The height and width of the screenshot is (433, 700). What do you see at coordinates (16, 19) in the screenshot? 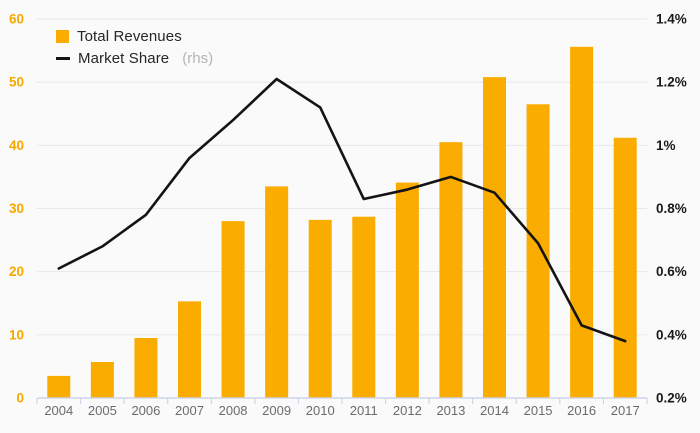
I see `left-axis-label-60: 60` at bounding box center [16, 19].